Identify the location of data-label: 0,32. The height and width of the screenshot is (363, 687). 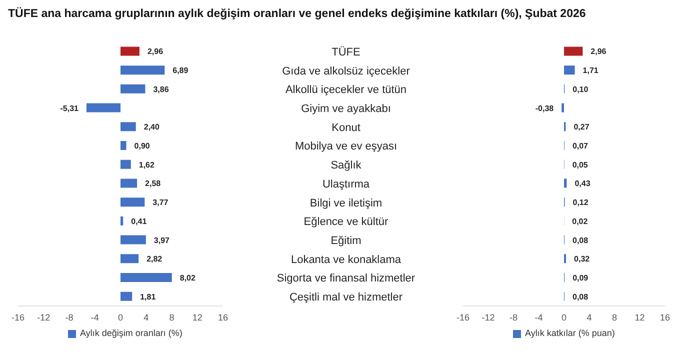
(582, 259).